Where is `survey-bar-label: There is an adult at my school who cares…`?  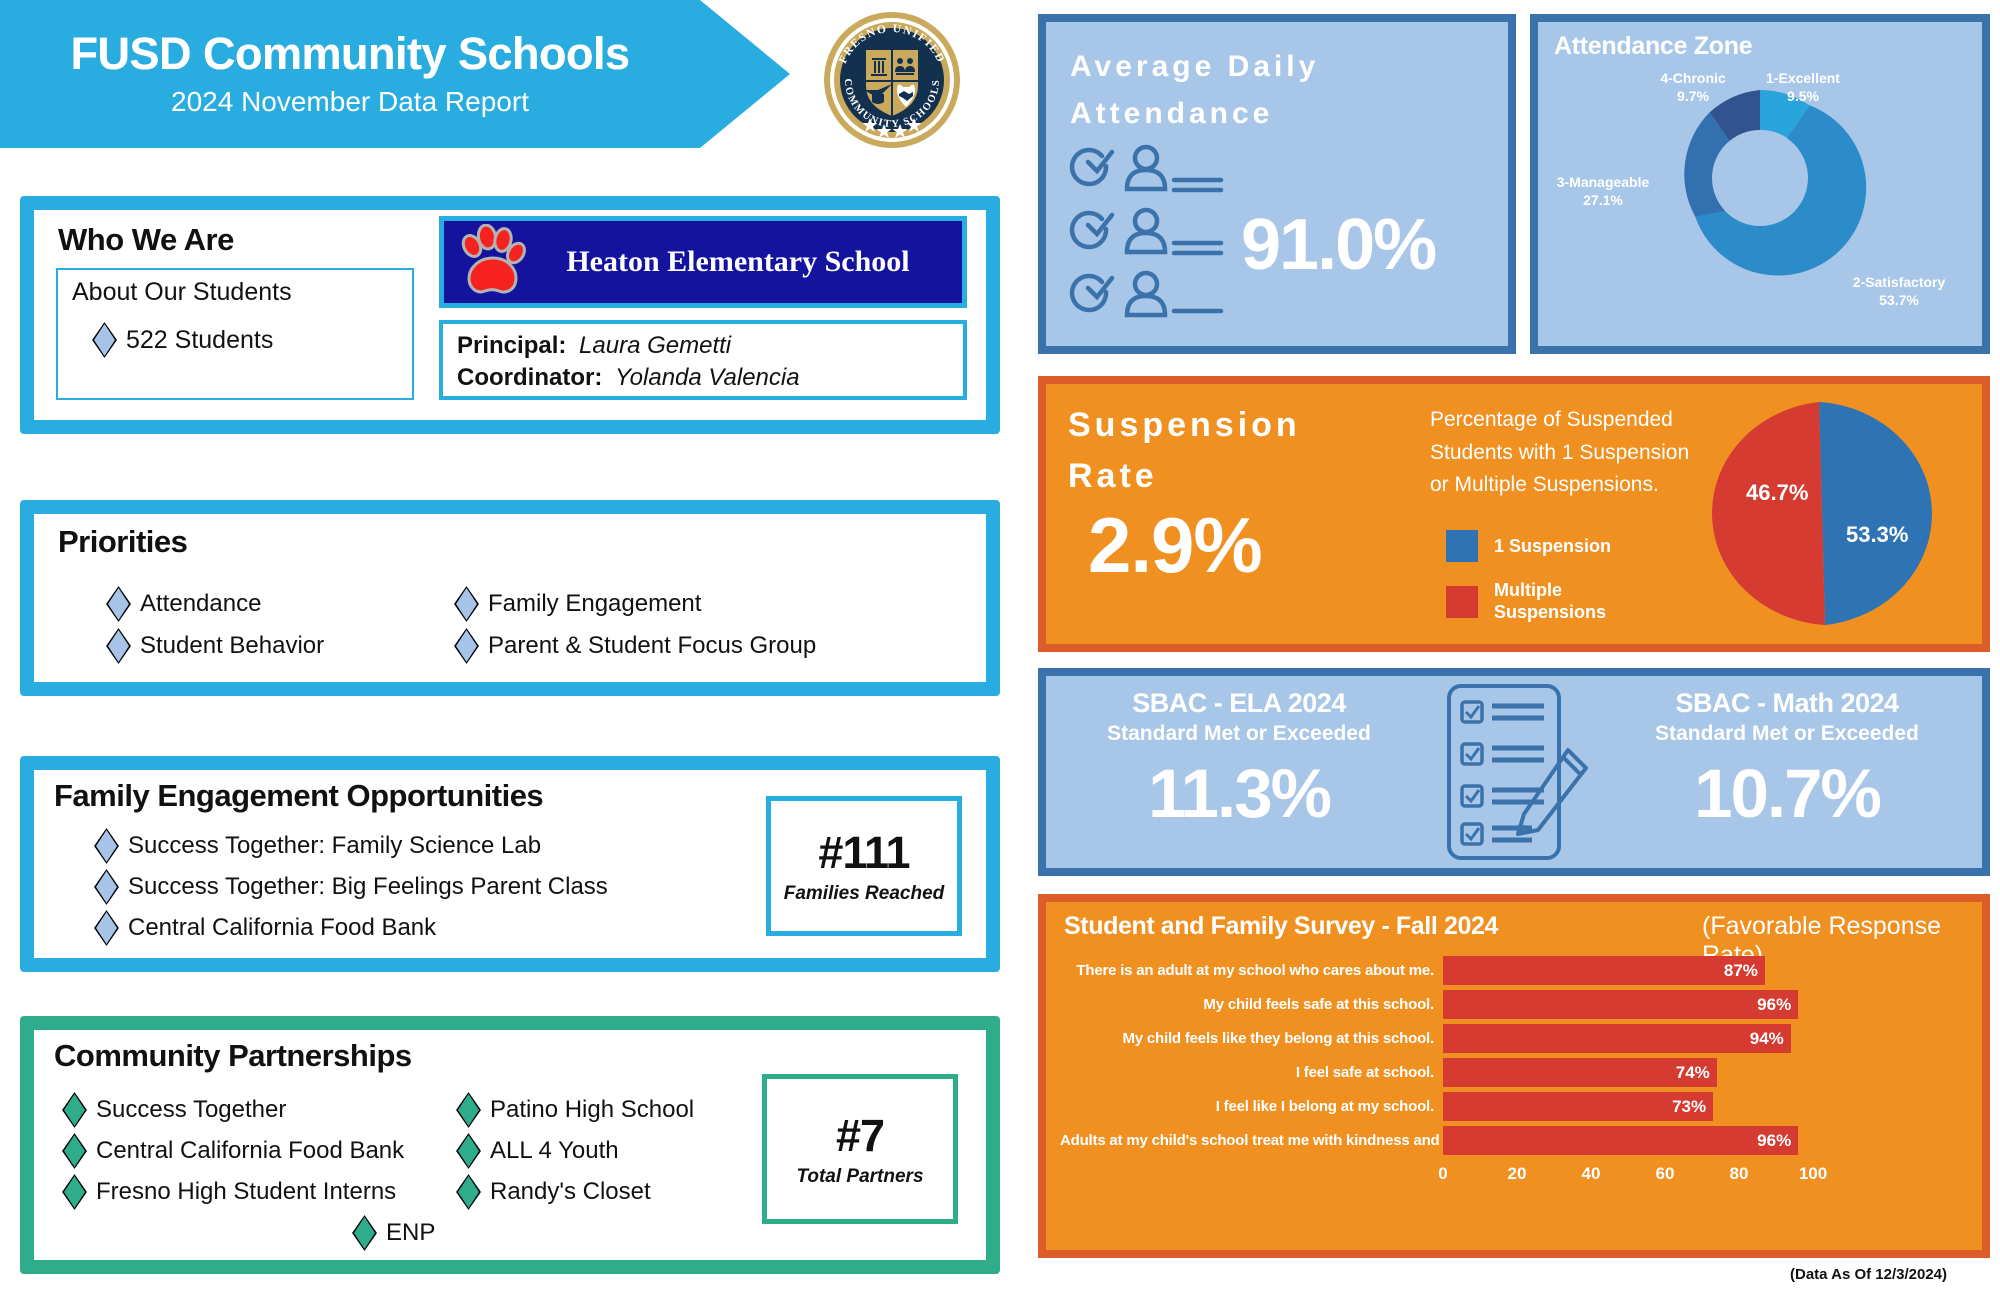 survey-bar-label: There is an adult at my school who cares… is located at coordinates (1255, 970).